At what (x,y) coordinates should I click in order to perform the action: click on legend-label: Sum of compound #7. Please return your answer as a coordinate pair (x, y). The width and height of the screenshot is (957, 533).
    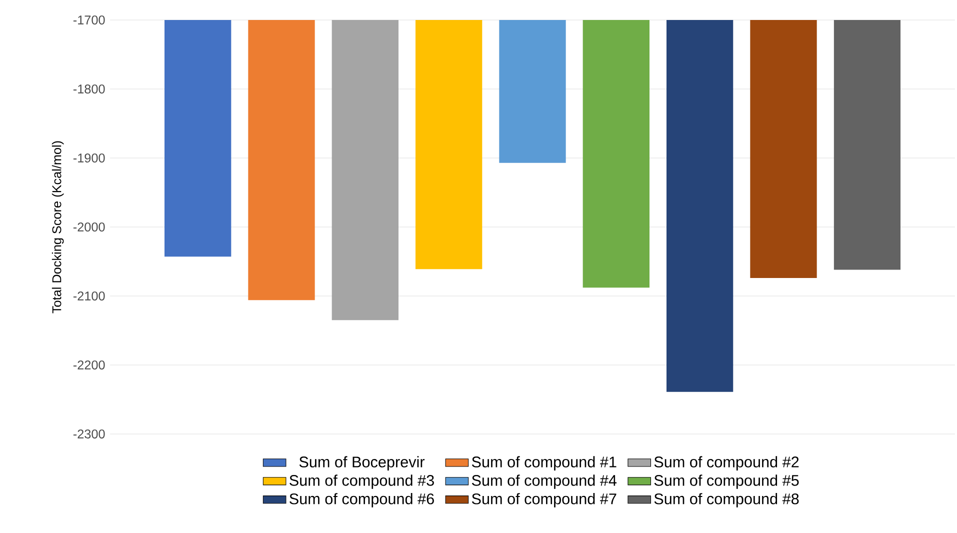
    Looking at the image, I should click on (544, 500).